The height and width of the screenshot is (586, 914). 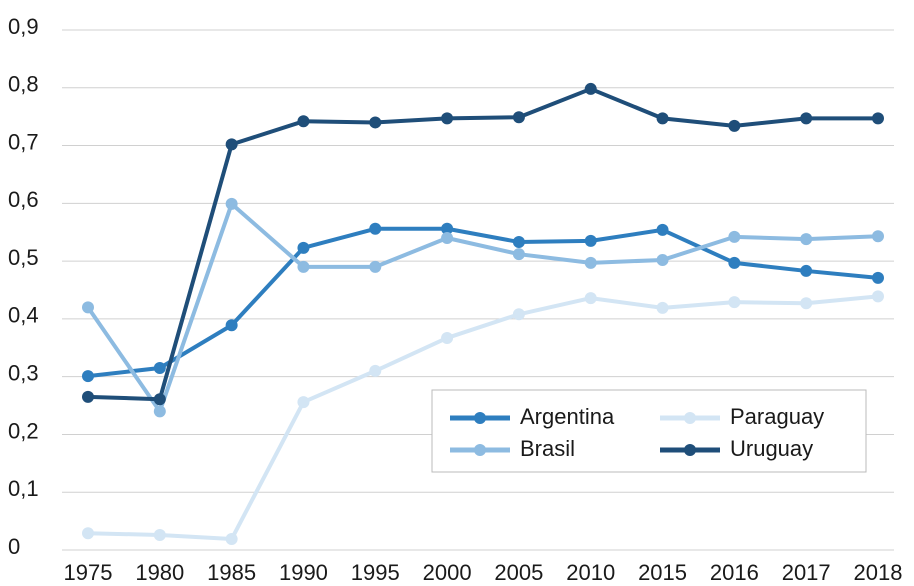 What do you see at coordinates (88, 572) in the screenshot?
I see `x-tick-label: 1975` at bounding box center [88, 572].